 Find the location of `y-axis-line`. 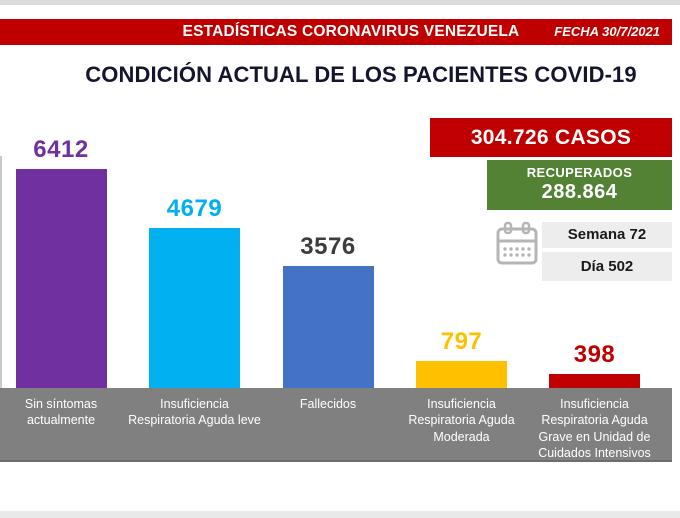

y-axis-line is located at coordinates (1, 272).